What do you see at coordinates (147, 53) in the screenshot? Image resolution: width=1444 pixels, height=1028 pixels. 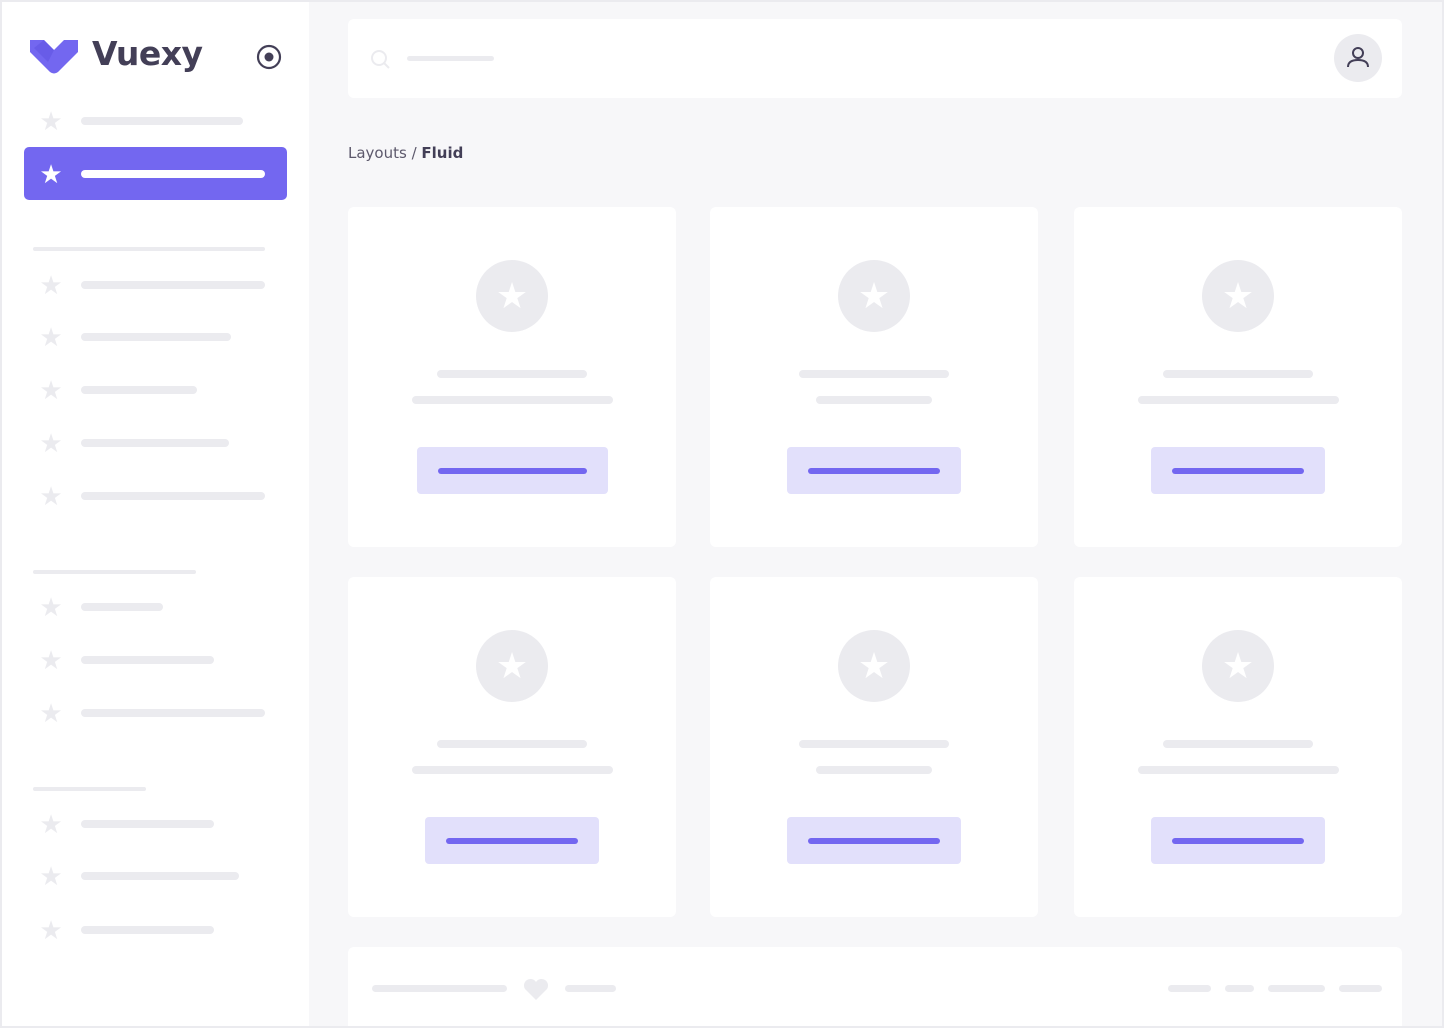 I see `brand-name: Vuexy` at bounding box center [147, 53].